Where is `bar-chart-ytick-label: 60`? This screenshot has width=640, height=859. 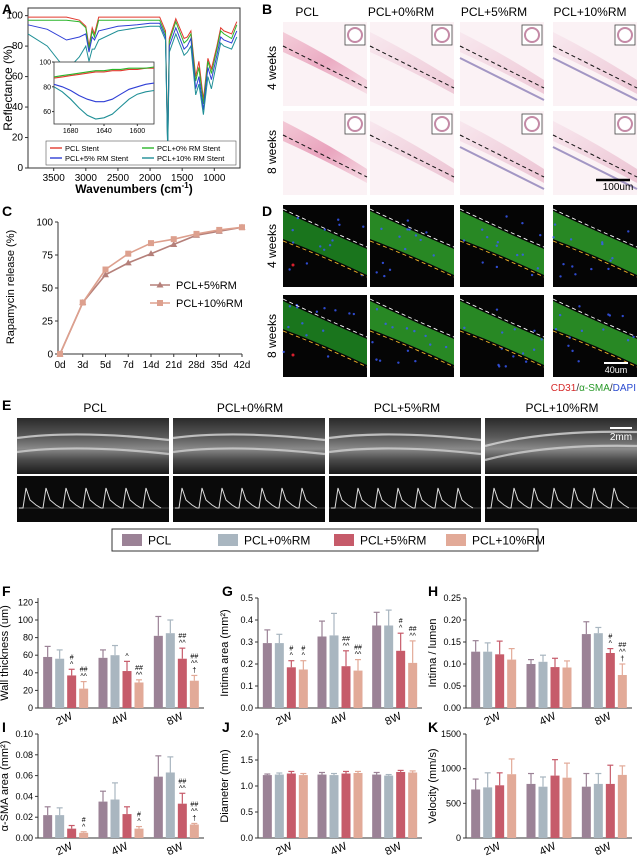
bar-chart-ytick-label: 60 is located at coordinates (28, 655).